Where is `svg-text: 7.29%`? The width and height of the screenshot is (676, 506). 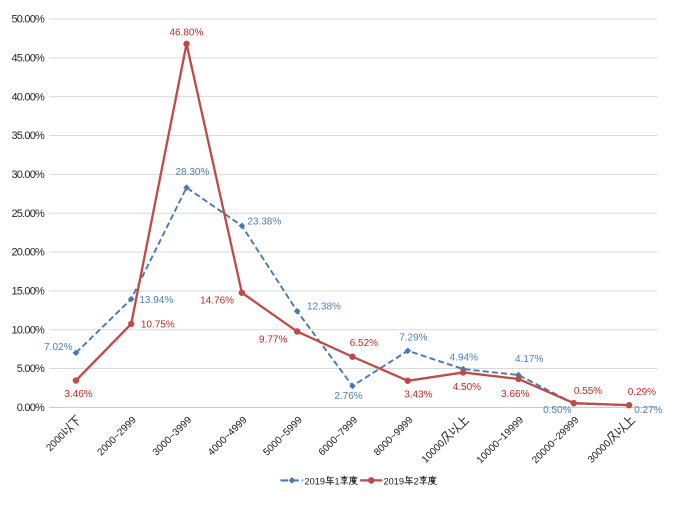 svg-text: 7.29% is located at coordinates (413, 338).